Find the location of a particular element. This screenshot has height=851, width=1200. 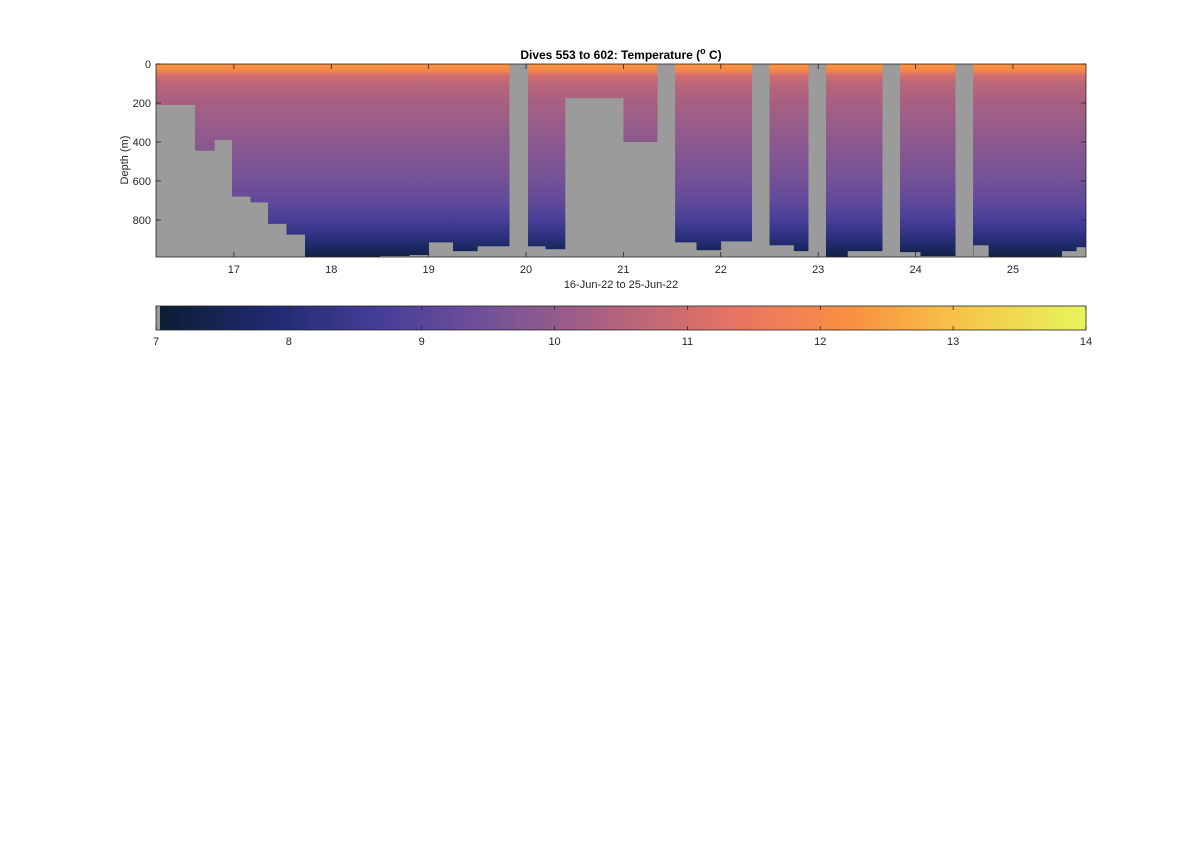

chart-title: Dives 553 to 602: Temperature (o C) is located at coordinates (620, 54).